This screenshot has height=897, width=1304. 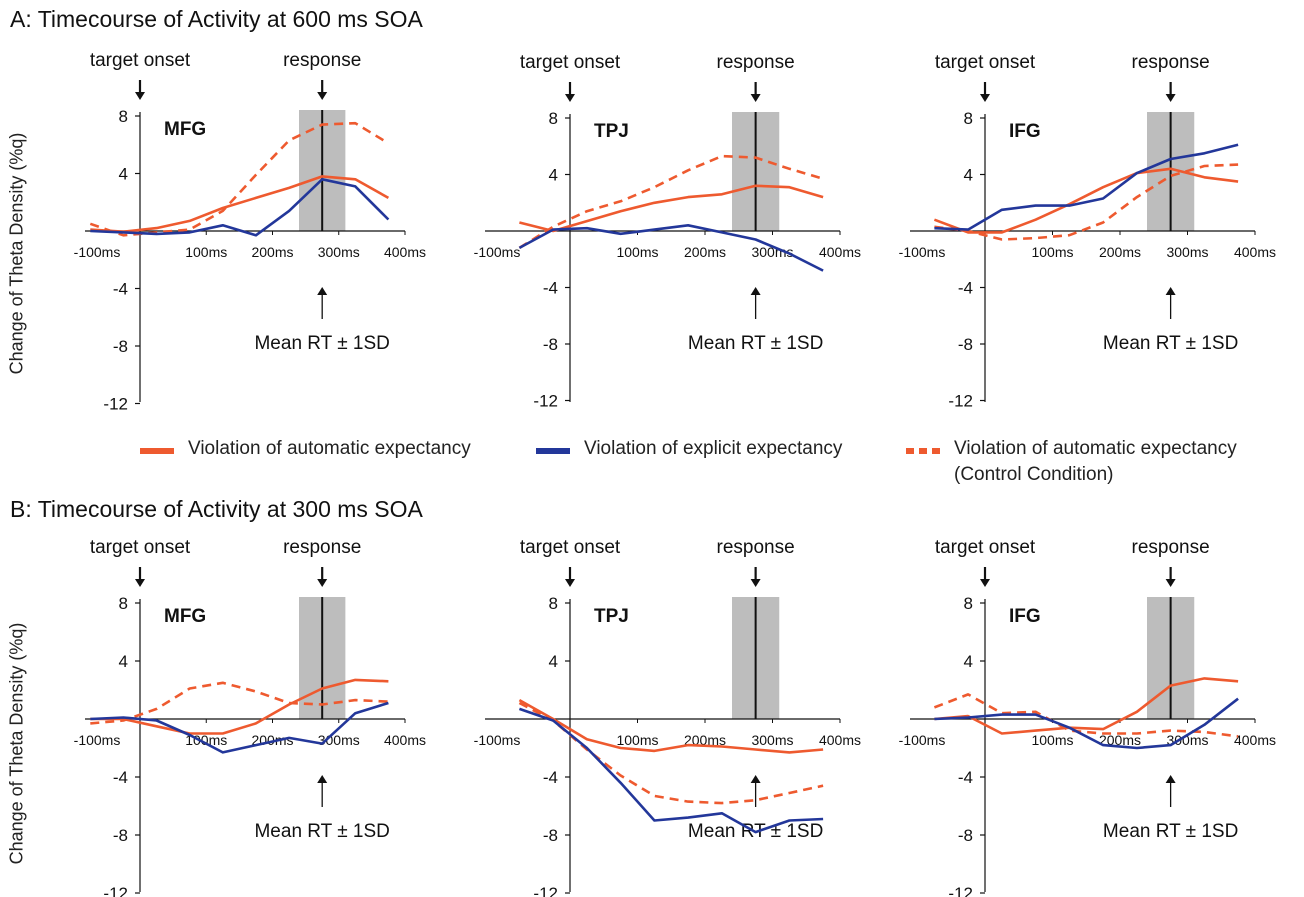 What do you see at coordinates (772, 252) in the screenshot?
I see `panel-a-tpj-x-tick-label: 300ms` at bounding box center [772, 252].